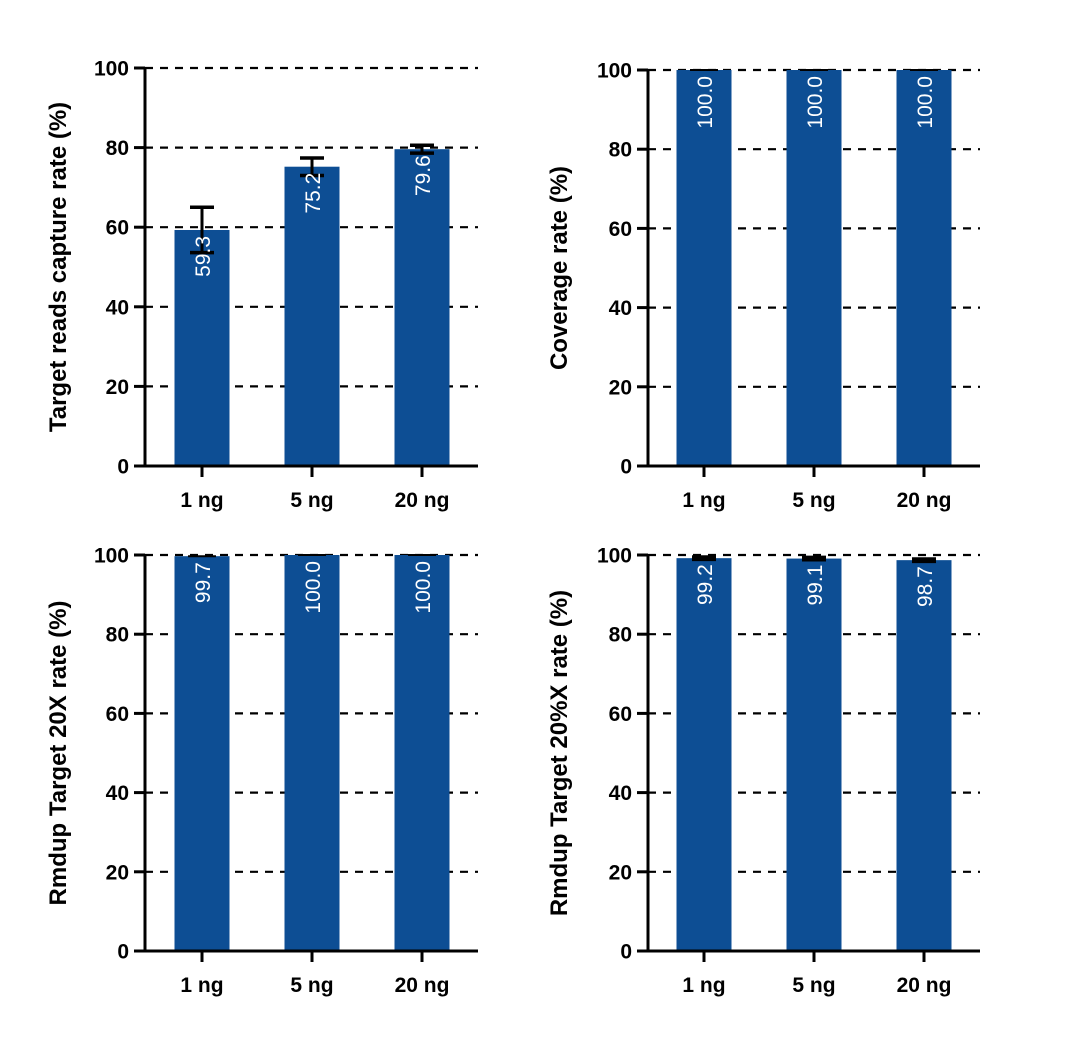 This screenshot has height=1051, width=1080. Describe the element at coordinates (58, 267) in the screenshot. I see `y-axis-title: Target reads capture rate (%)` at that location.